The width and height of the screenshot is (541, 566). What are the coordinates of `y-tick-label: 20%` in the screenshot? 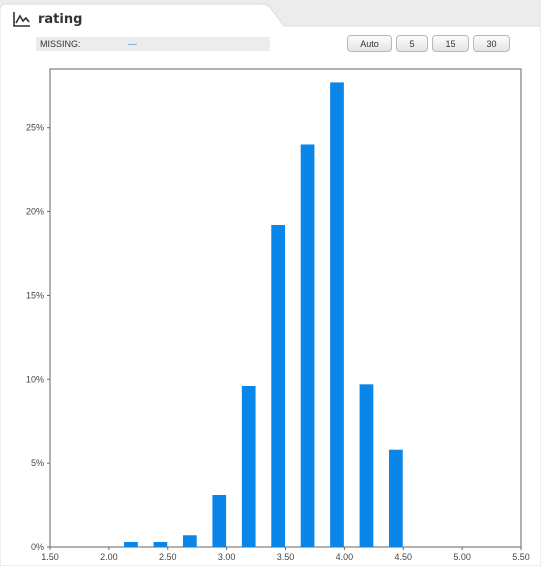 It's located at (35, 212).